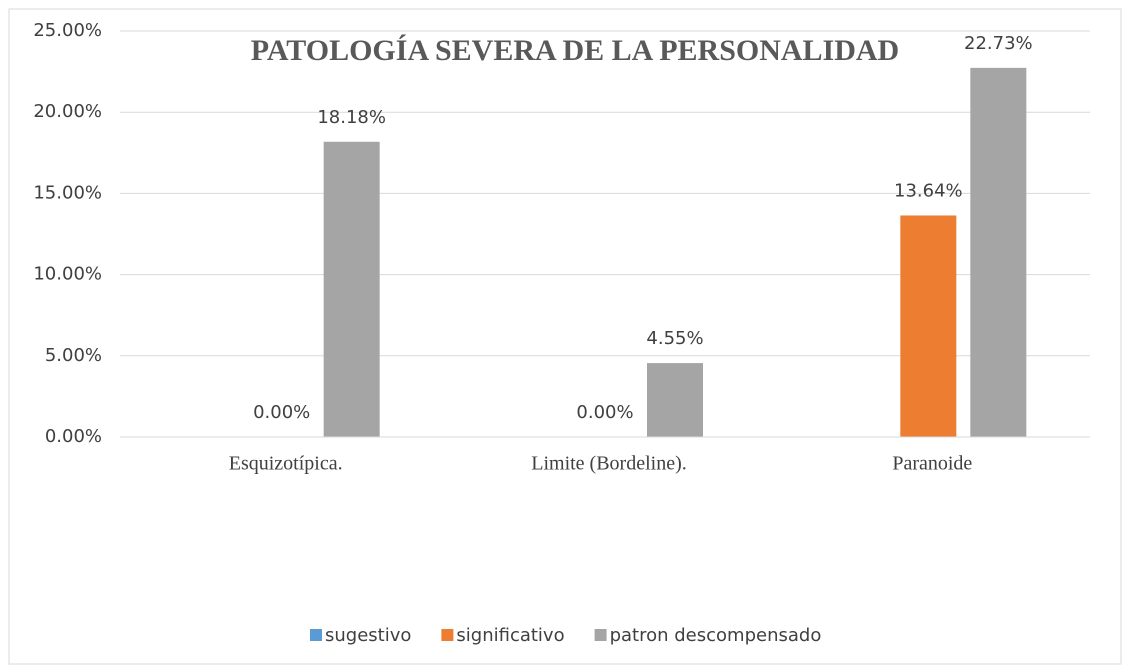 The height and width of the screenshot is (668, 1131). Describe the element at coordinates (73, 436) in the screenshot. I see `y-tick-label: 0.00%` at that location.